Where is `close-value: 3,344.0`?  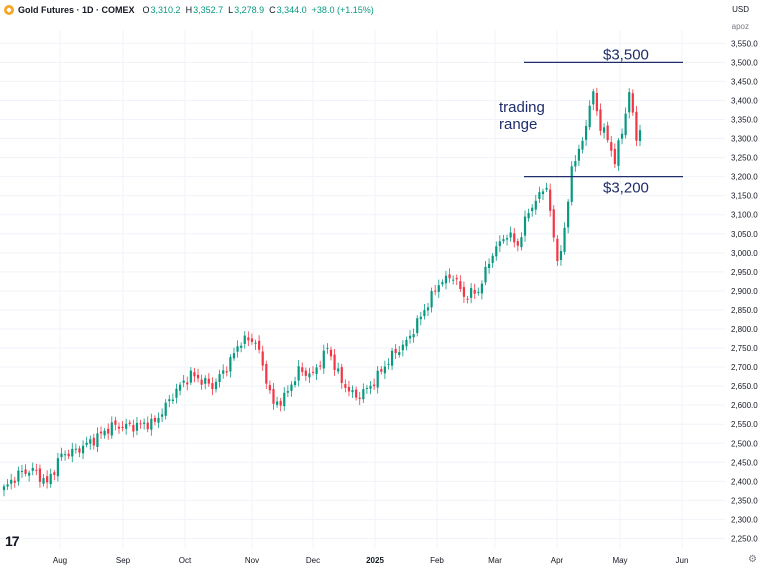 close-value: 3,344.0 is located at coordinates (291, 10).